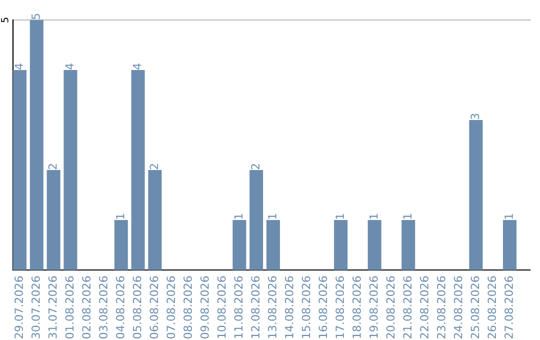 This screenshot has width=540, height=340. Describe the element at coordinates (171, 307) in the screenshot. I see `x-tick-label: 07.08.2026` at that location.